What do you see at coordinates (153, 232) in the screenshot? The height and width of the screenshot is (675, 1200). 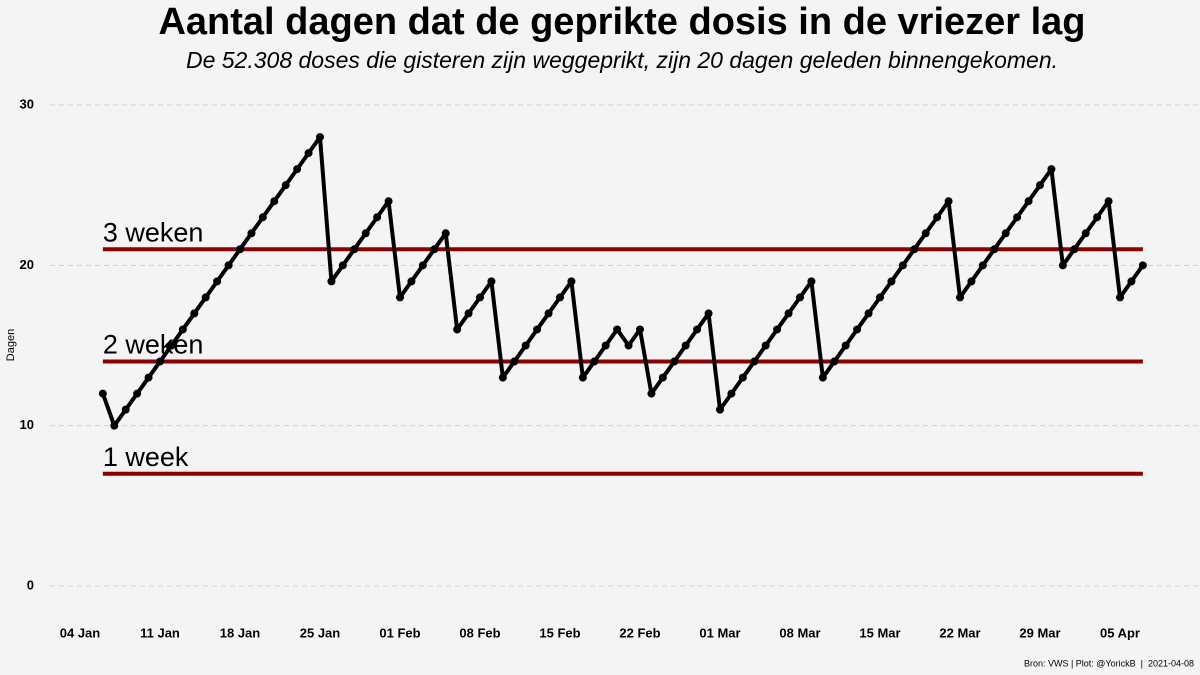 I see `reference-label: 3 weken` at bounding box center [153, 232].